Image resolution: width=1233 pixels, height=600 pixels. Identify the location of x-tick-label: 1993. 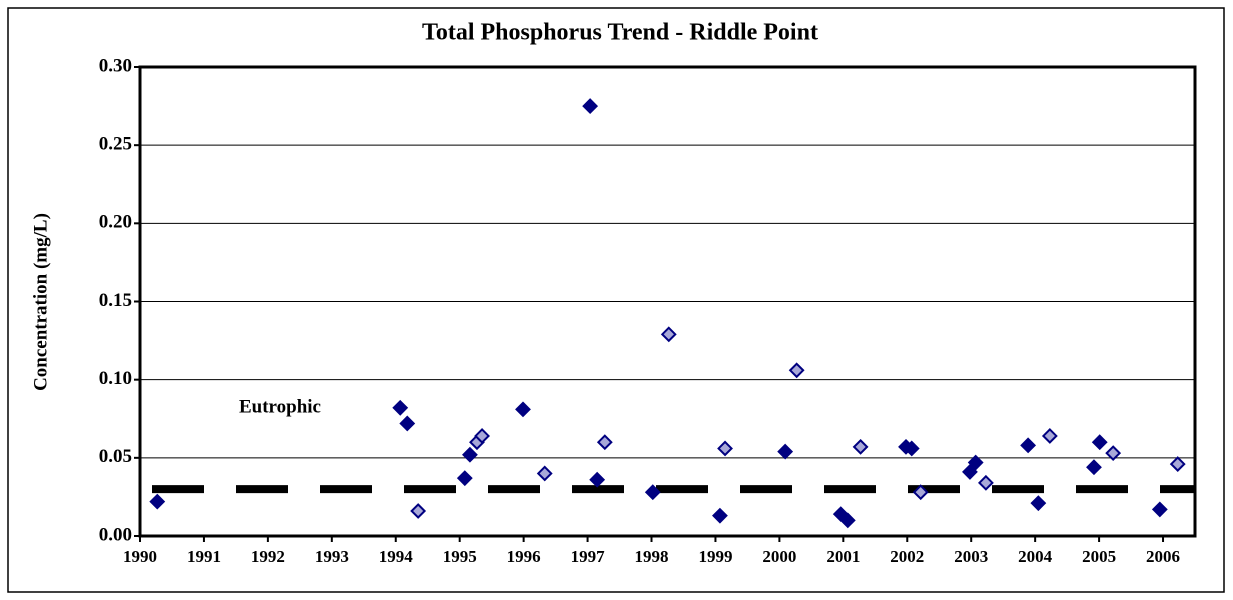
(332, 556).